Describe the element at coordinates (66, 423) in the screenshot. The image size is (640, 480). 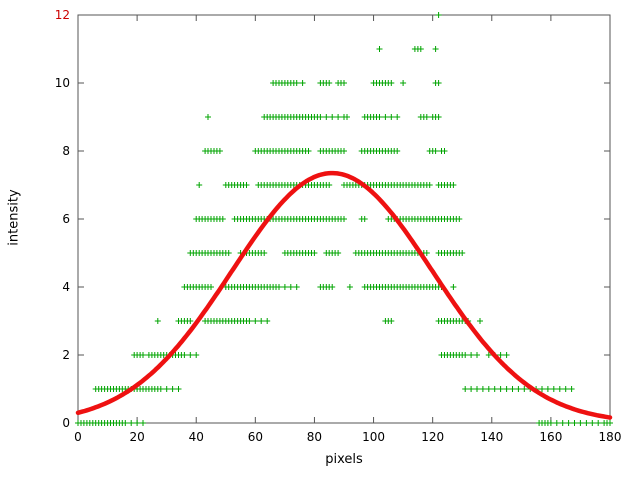
I see `y-tick-label: 0` at that location.